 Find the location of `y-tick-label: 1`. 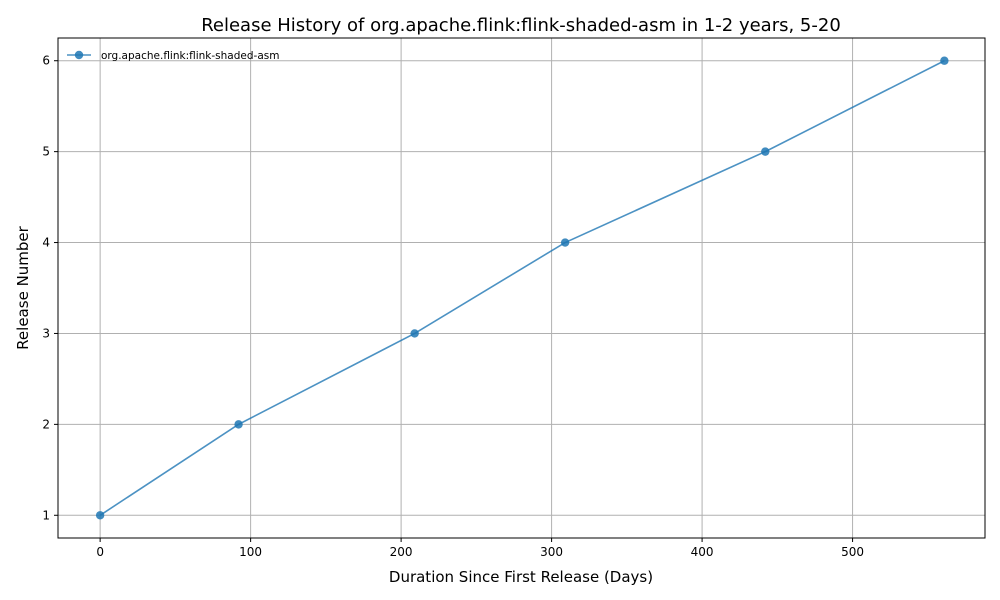

y-tick-label: 1 is located at coordinates (46, 515).